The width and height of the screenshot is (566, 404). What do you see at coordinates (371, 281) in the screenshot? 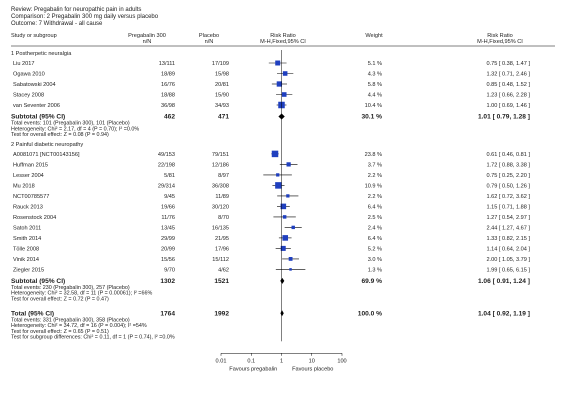
I see `subtotal-weight: 69.9 %` at bounding box center [371, 281].